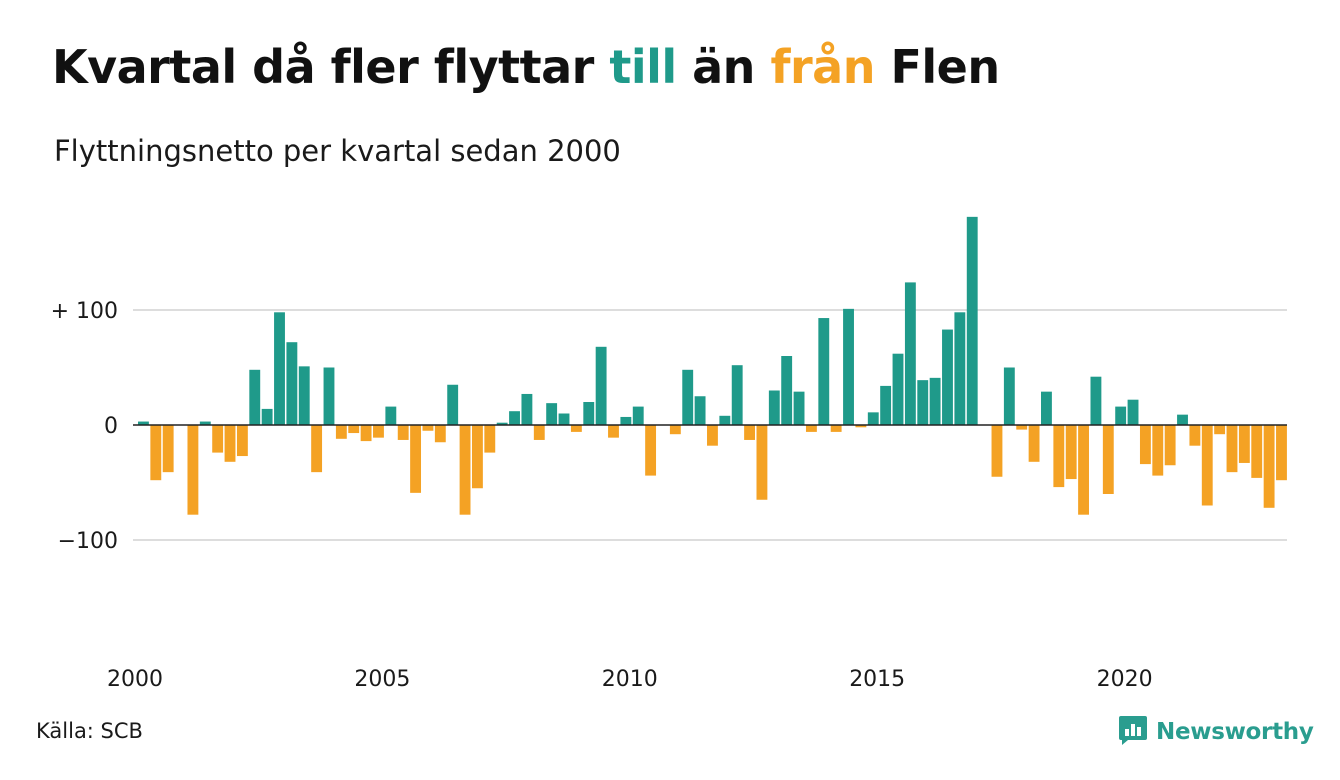  Describe the element at coordinates (84, 311) in the screenshot. I see `y-tick-label: + 100` at that location.